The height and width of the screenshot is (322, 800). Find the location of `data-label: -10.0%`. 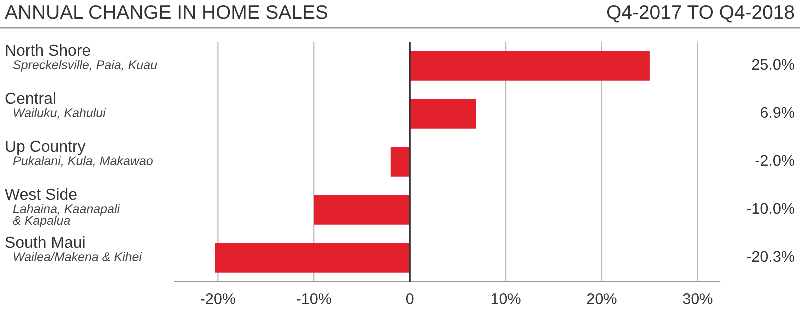

data-label: -10.0% is located at coordinates (770, 208).